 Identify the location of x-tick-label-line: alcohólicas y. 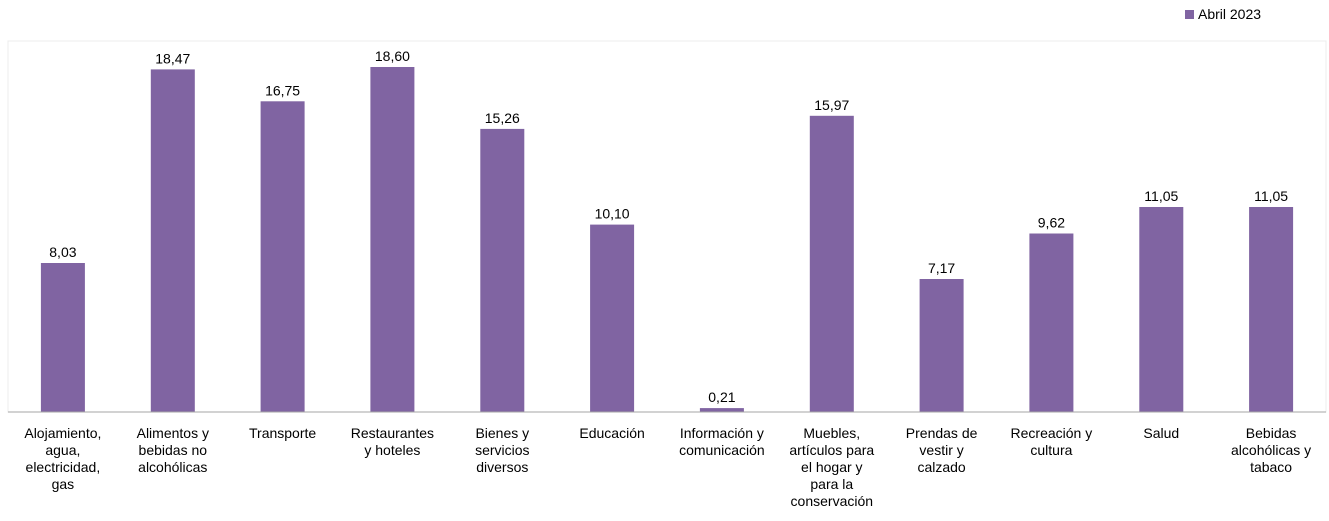
(1271, 450).